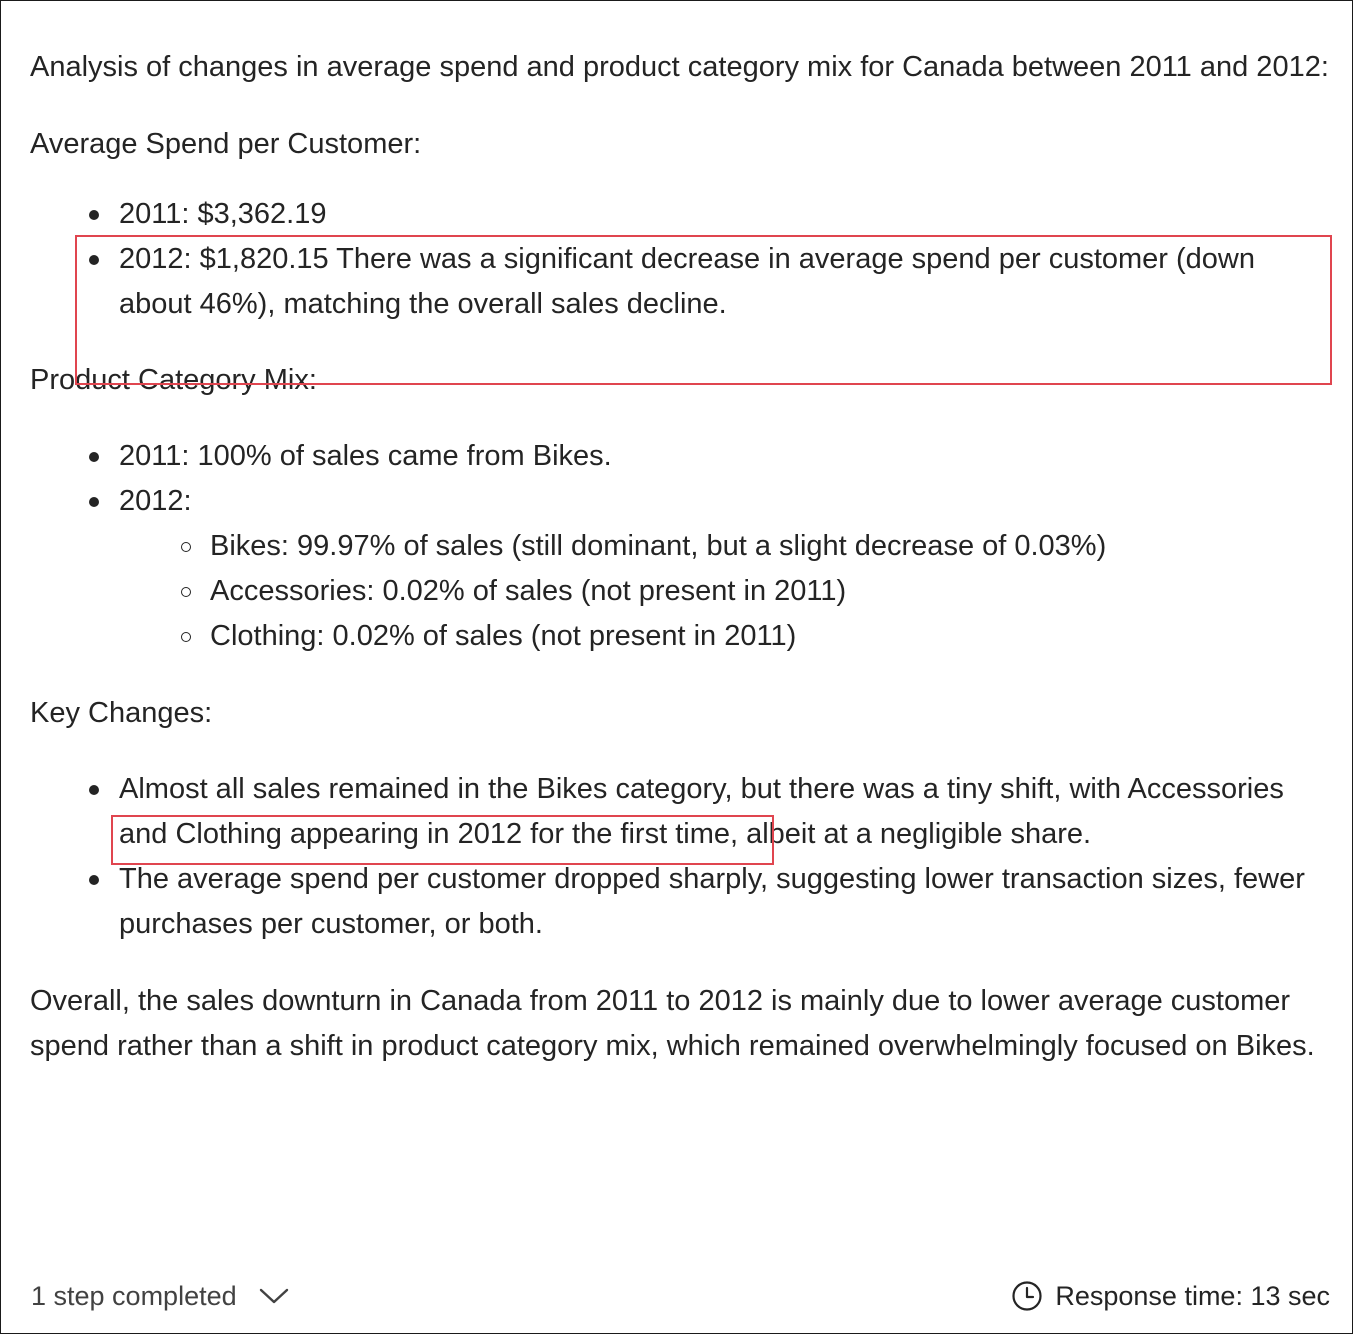  I want to click on list-item: 2011: 100% of sales came from Bikes., so click(709, 456).